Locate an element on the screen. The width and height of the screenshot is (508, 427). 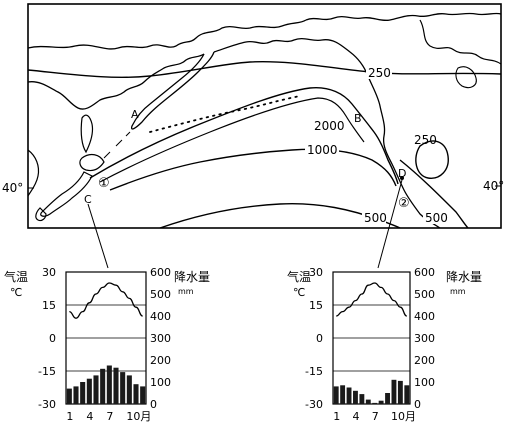
leader-line-d is located at coordinates (390, 224).